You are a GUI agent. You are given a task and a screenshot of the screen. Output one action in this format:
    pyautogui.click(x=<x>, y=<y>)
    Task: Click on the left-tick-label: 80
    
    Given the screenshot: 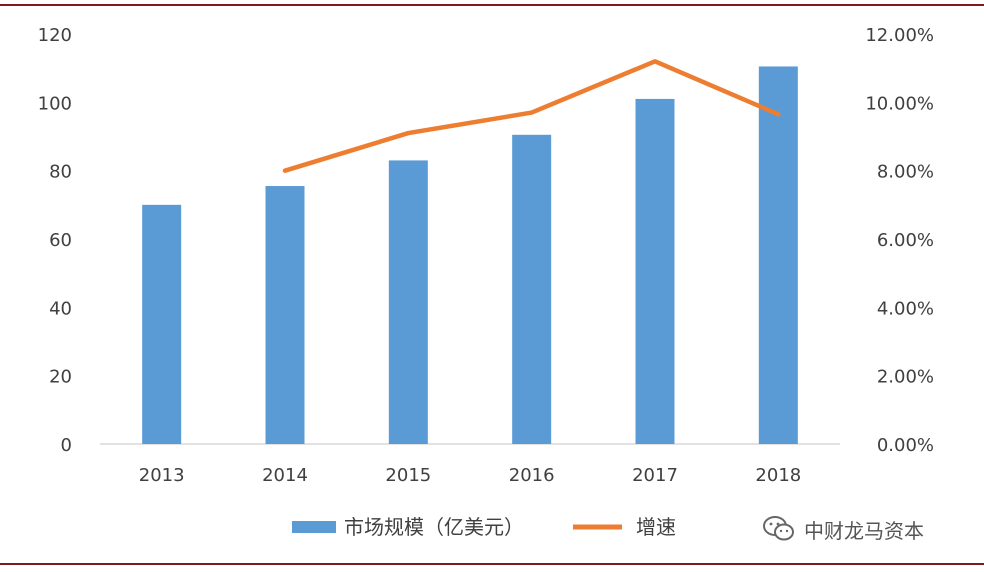 What is the action you would take?
    pyautogui.click(x=60, y=172)
    